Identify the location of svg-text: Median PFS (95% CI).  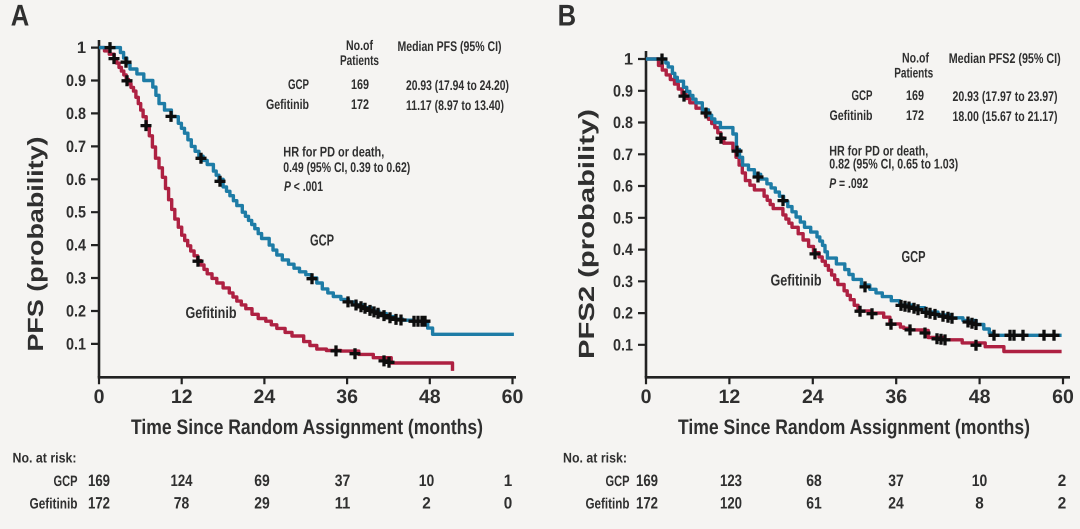
(450, 46).